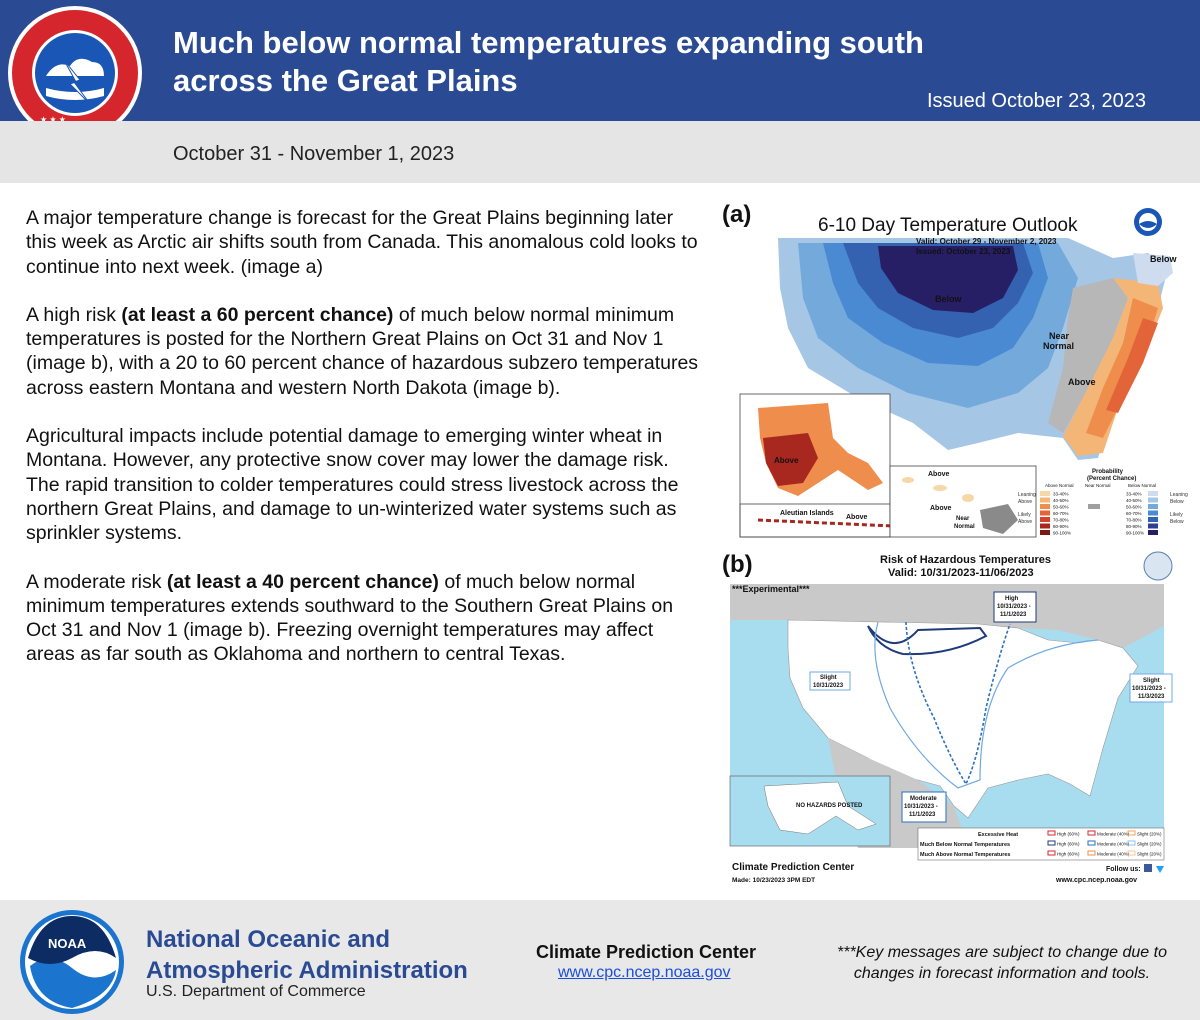 The image size is (1200, 1020). Describe the element at coordinates (646, 952) in the screenshot. I see `cpc-name: Climate Prediction Center` at that location.